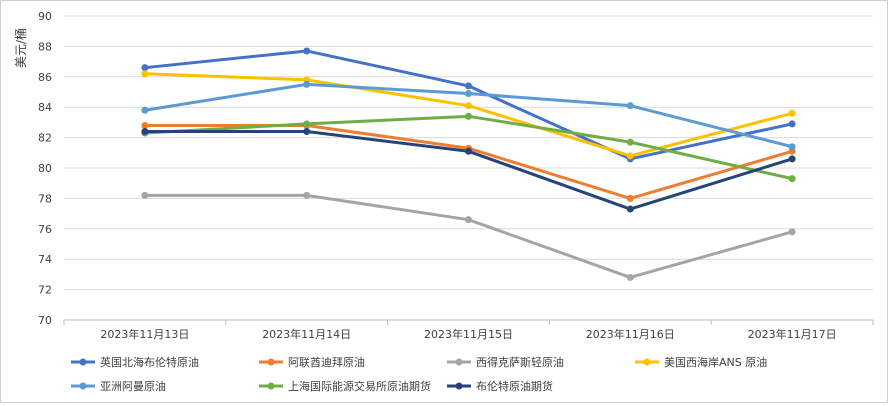  What do you see at coordinates (306, 334) in the screenshot?
I see `x-tick-label: 2023年11月14日` at bounding box center [306, 334].